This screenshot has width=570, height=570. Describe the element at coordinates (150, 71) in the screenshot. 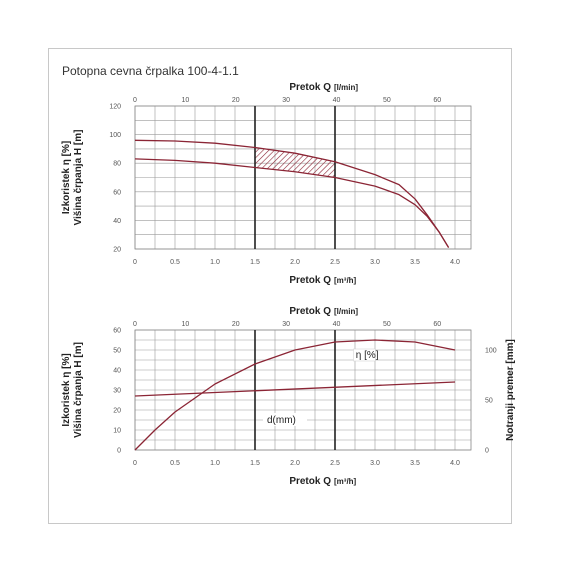

I see `page-title: Potopna cevna črpalka 100-4-1.1` at that location.